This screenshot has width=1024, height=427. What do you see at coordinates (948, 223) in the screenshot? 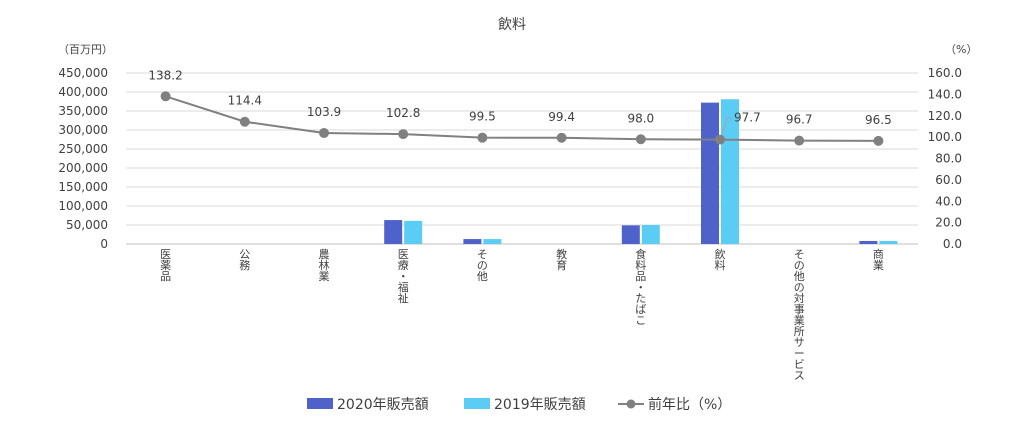
I see `right-tick-label: 20.0` at bounding box center [948, 223].